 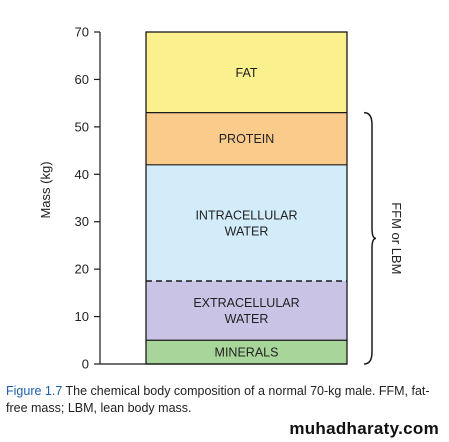 I want to click on segment-label: PROTEIN, so click(x=247, y=139).